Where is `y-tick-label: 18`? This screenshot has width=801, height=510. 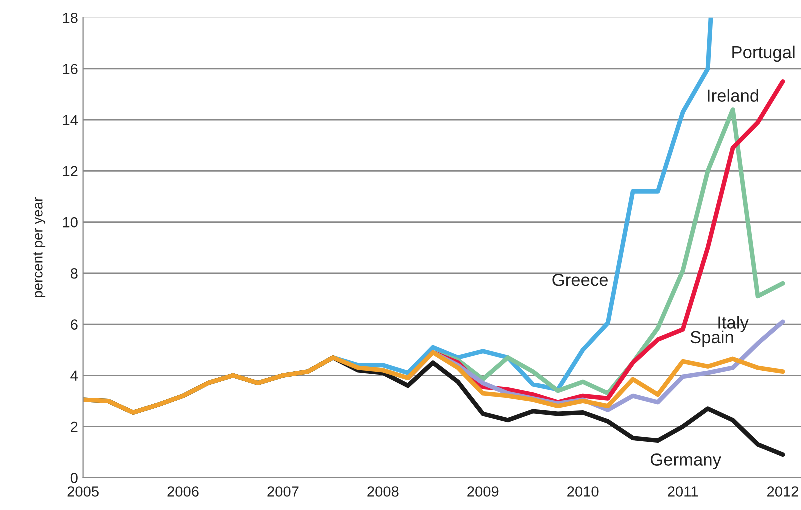 y-tick-label: 18 is located at coordinates (70, 18).